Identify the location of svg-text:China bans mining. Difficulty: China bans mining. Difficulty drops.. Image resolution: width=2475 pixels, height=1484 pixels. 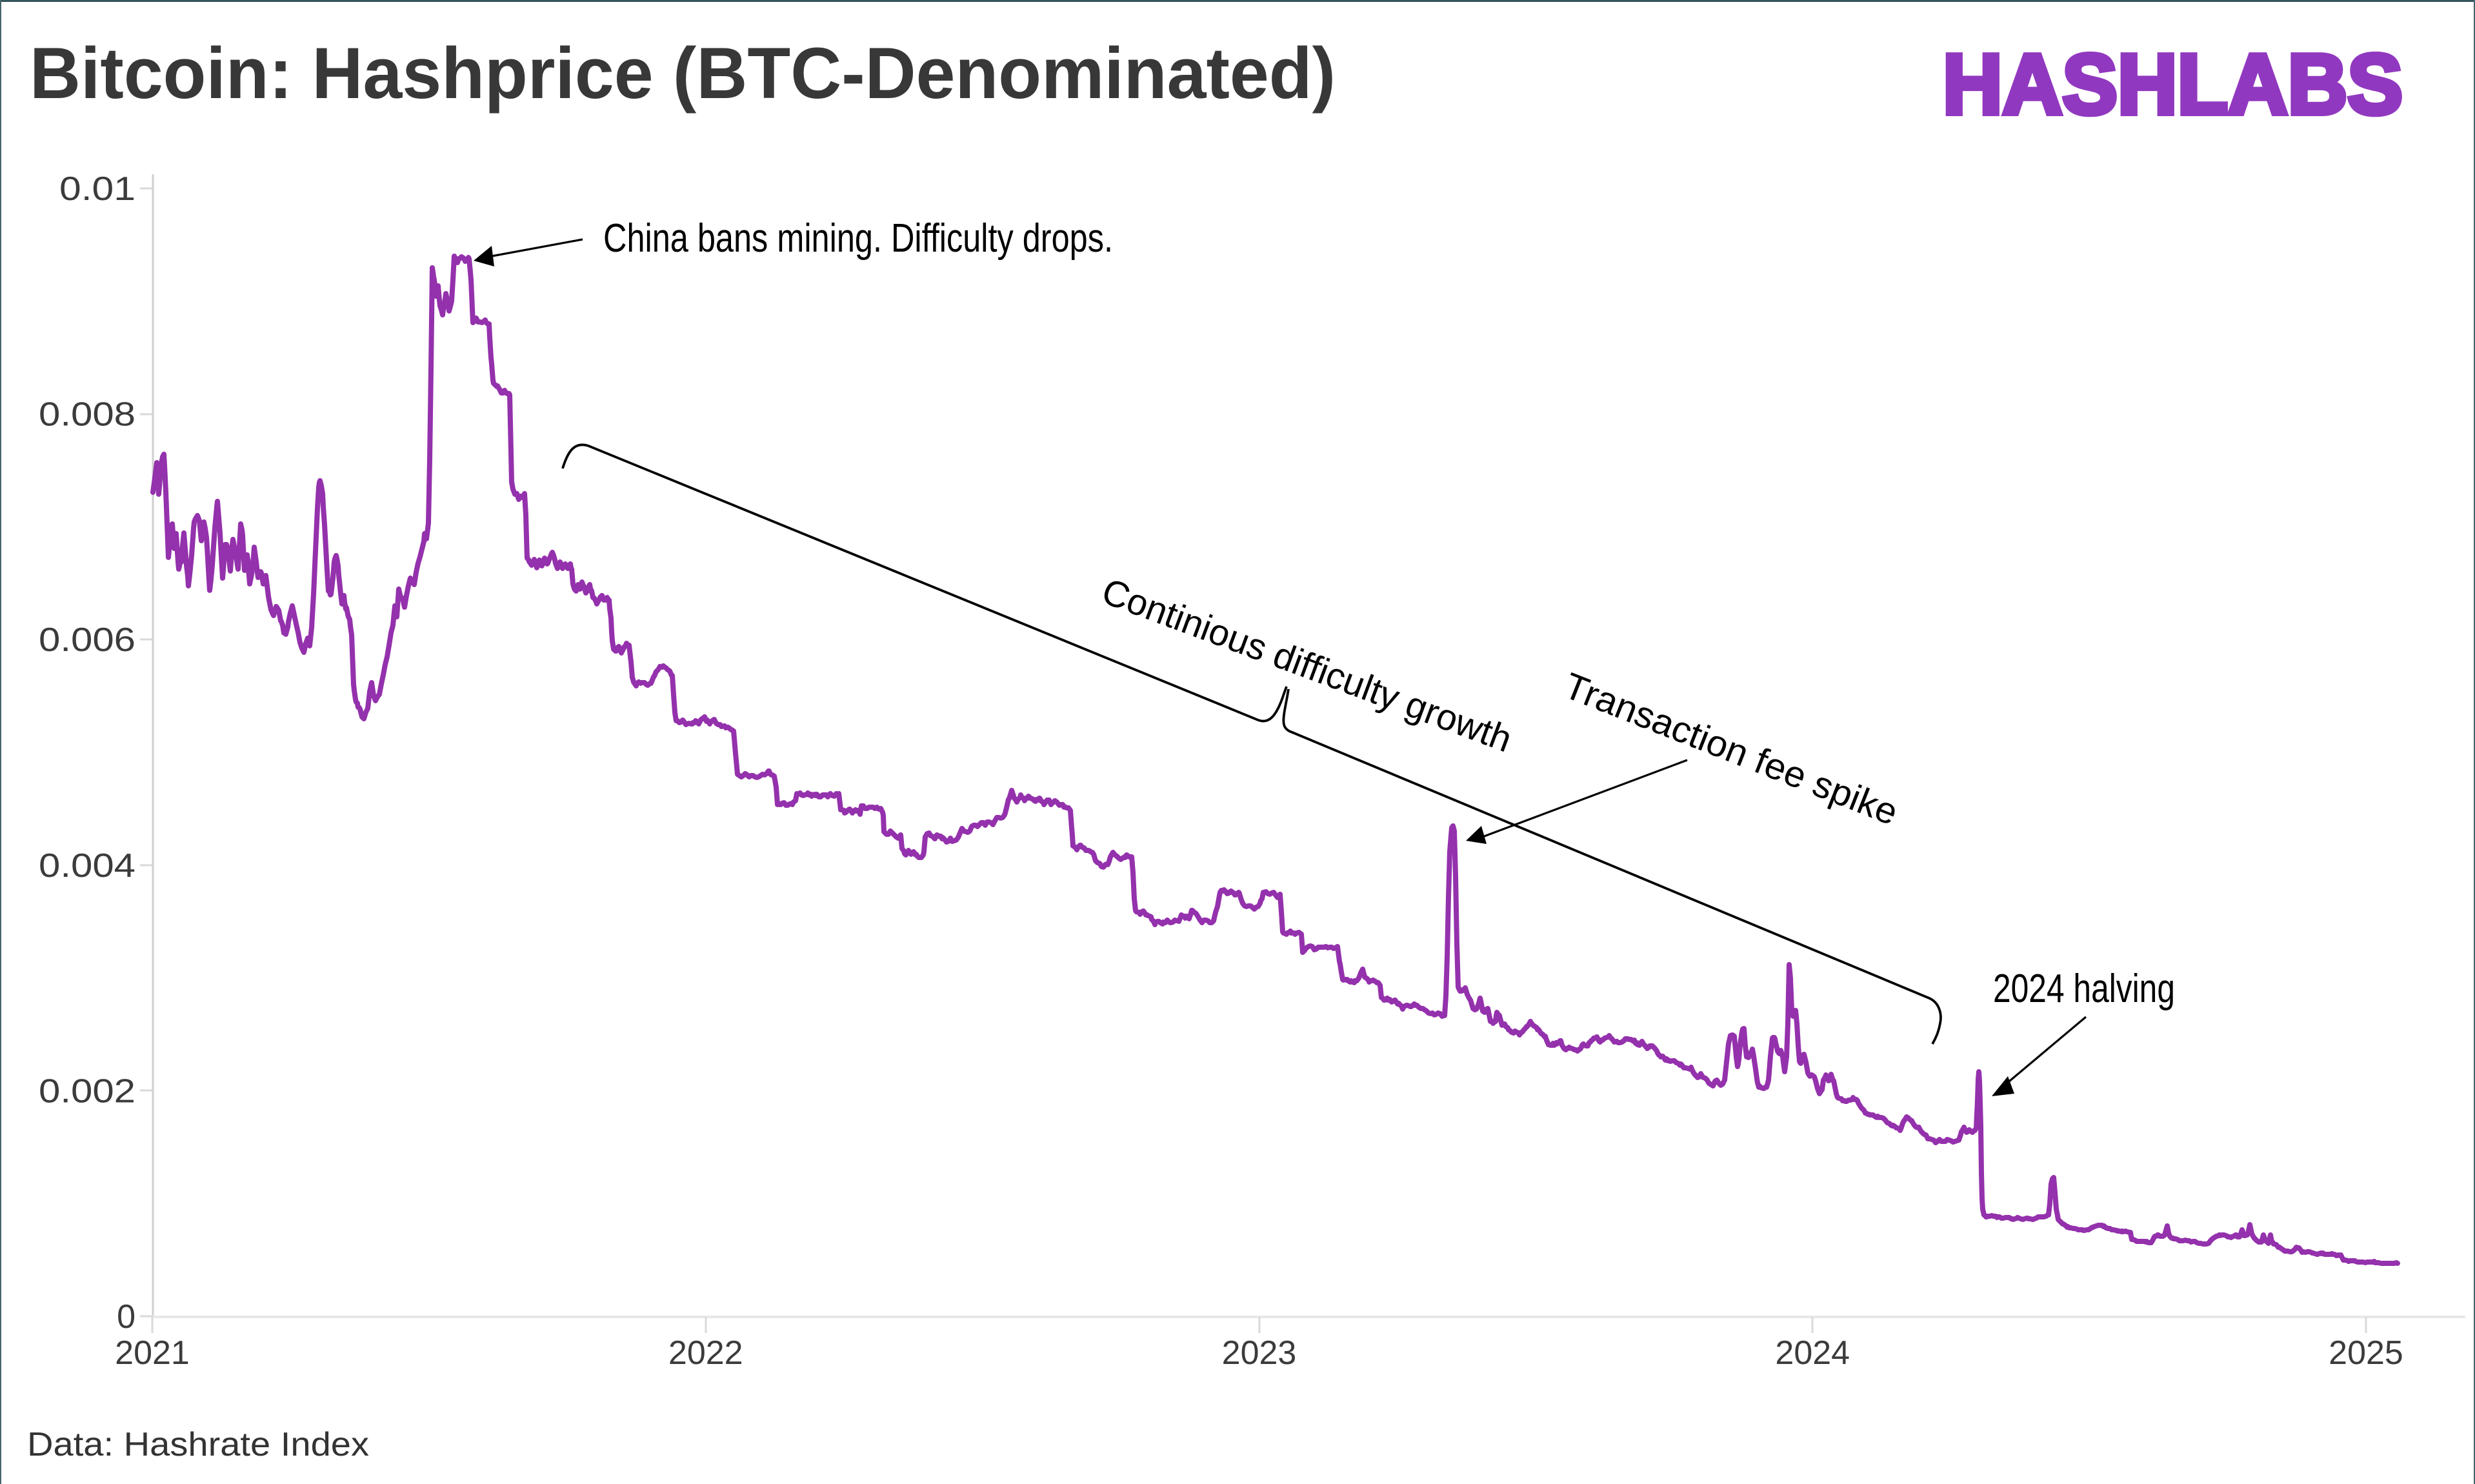
(858, 239).